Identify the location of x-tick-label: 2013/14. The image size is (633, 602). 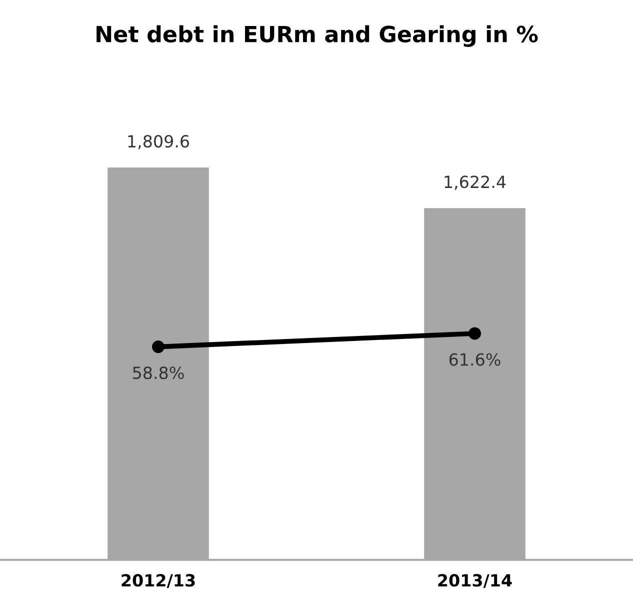
(475, 581).